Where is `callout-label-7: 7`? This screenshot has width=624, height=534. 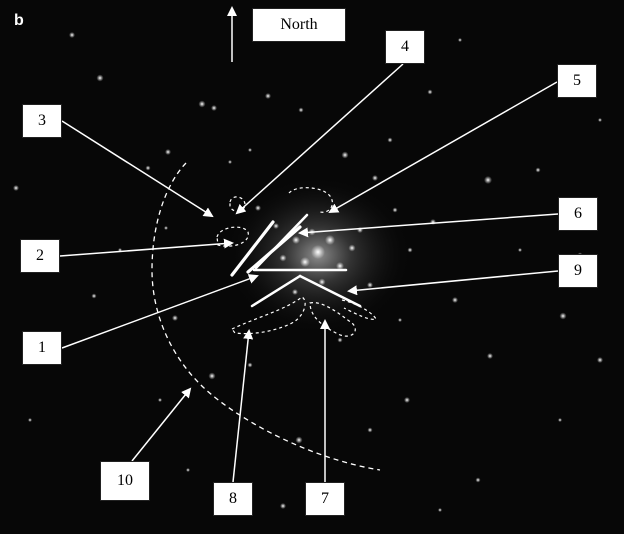 callout-label-7: 7 is located at coordinates (325, 499).